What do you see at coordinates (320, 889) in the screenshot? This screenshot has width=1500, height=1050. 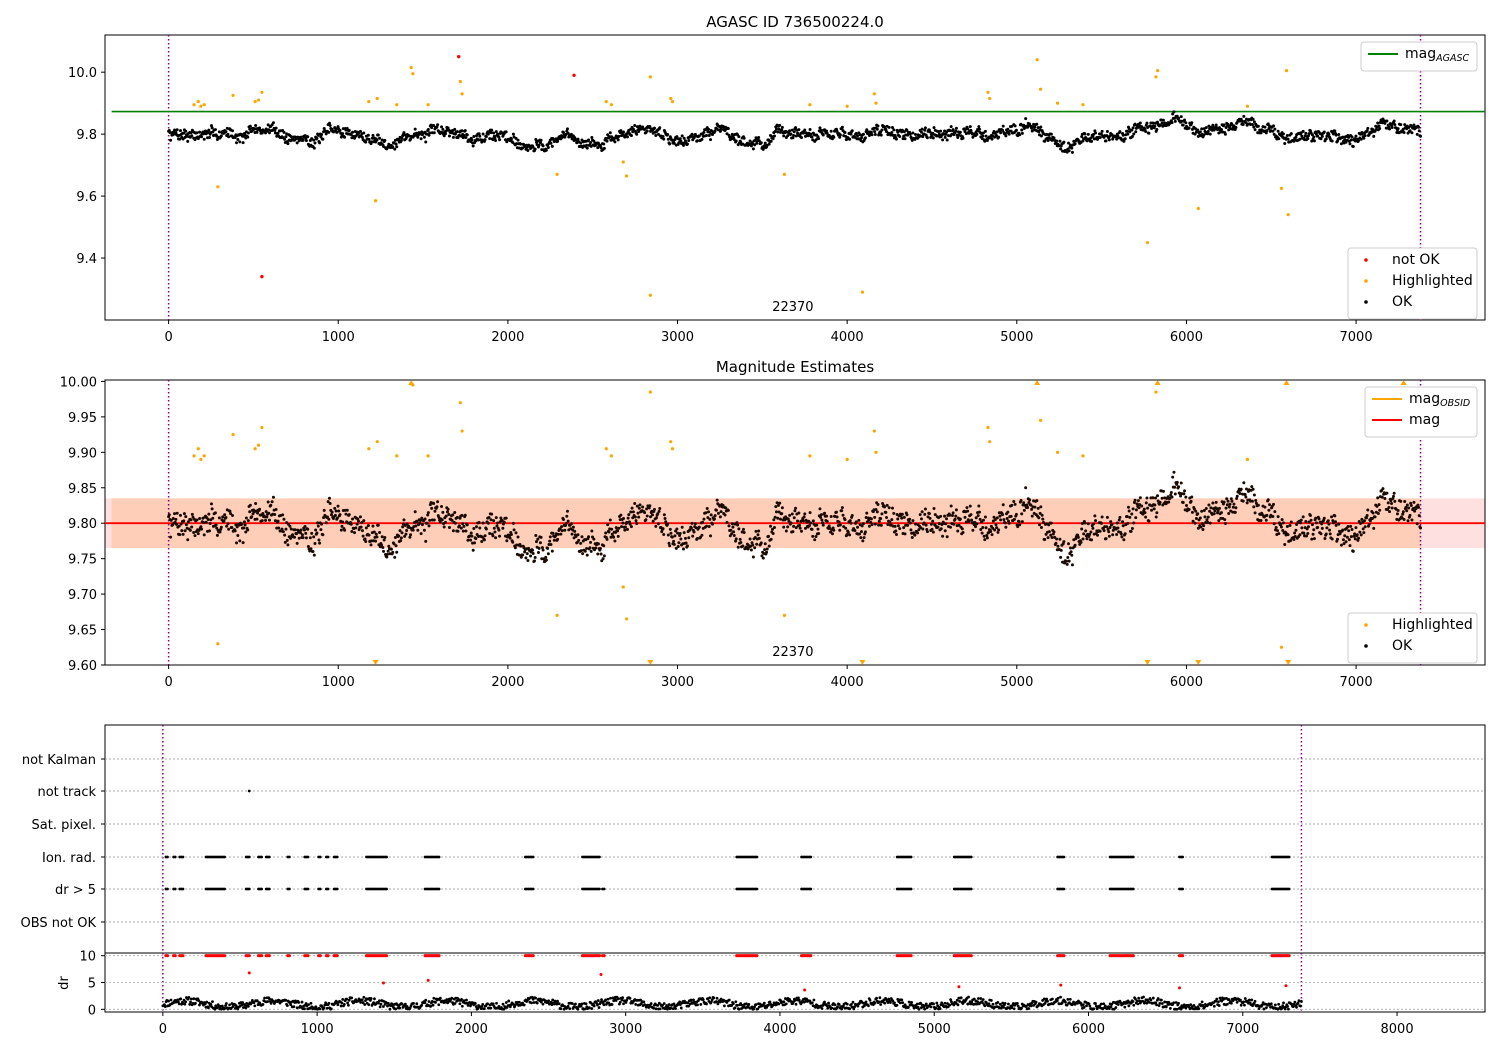 I see `flag-point` at bounding box center [320, 889].